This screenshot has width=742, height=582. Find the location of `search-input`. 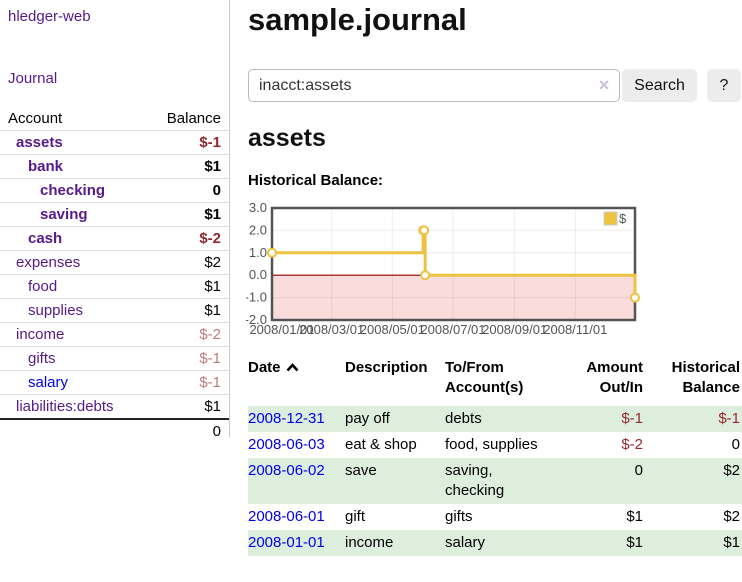

search-input is located at coordinates (434, 85).